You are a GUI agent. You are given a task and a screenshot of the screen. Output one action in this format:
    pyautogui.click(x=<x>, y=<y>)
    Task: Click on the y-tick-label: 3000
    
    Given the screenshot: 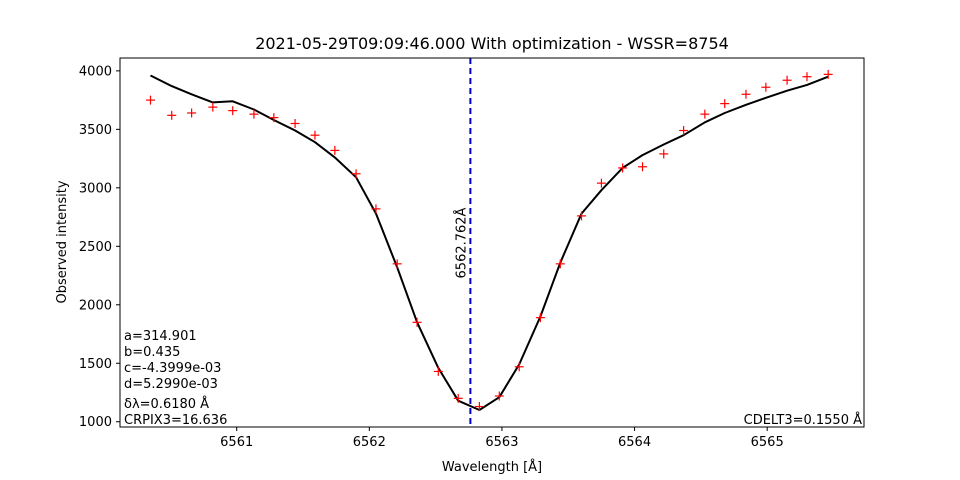 What is the action you would take?
    pyautogui.click(x=95, y=188)
    